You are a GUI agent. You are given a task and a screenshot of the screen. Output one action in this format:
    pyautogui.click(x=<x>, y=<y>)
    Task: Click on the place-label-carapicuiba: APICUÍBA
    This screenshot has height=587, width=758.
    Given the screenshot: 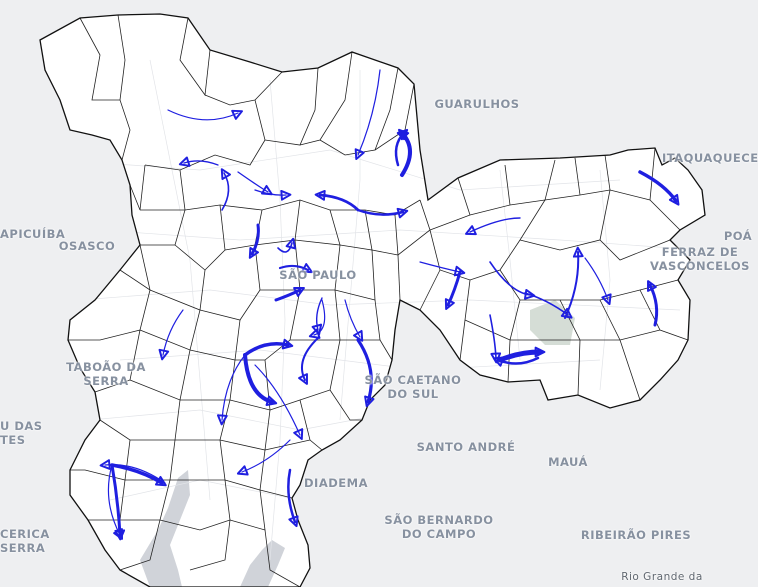 What is the action you would take?
    pyautogui.click(x=33, y=234)
    